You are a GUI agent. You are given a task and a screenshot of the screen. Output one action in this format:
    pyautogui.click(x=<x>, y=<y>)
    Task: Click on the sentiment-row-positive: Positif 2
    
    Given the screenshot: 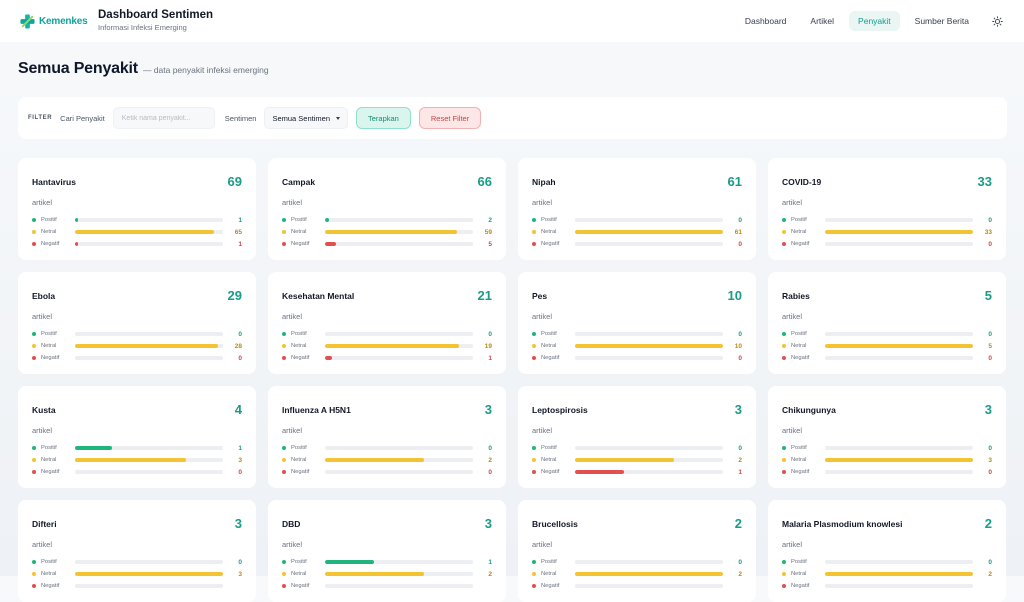 What is the action you would take?
    pyautogui.click(x=387, y=220)
    